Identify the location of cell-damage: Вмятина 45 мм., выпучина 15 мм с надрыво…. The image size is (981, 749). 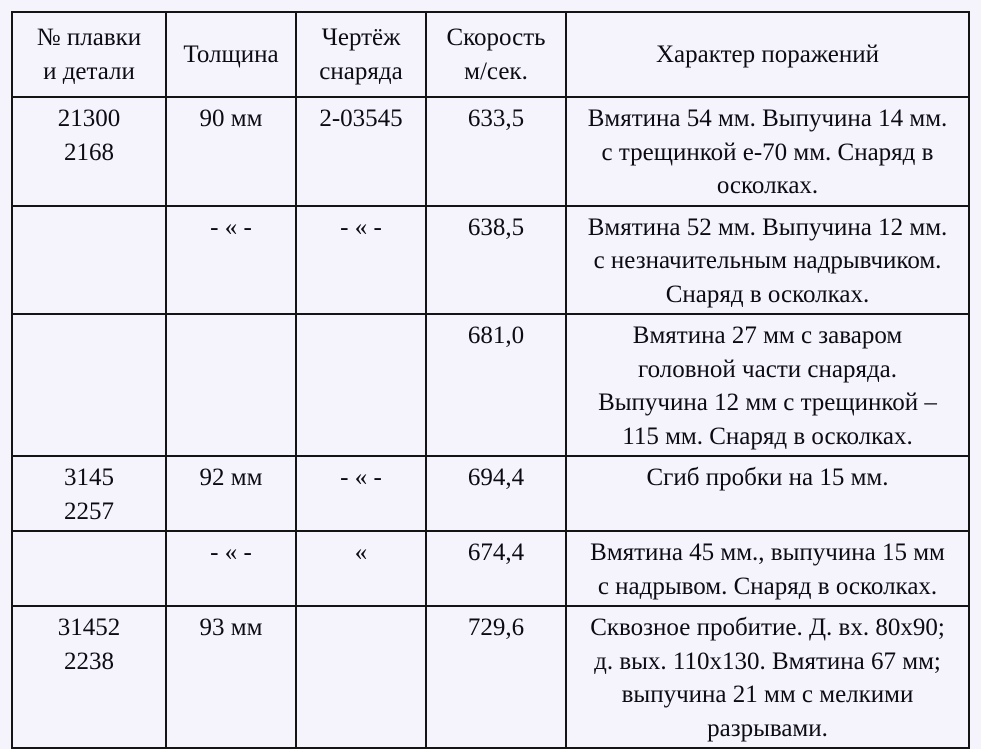
(767, 568).